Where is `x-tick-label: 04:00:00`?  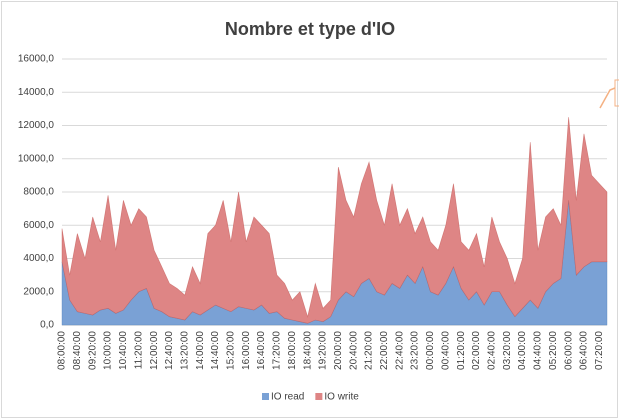 x-tick-label: 04:00:00 is located at coordinates (522, 350).